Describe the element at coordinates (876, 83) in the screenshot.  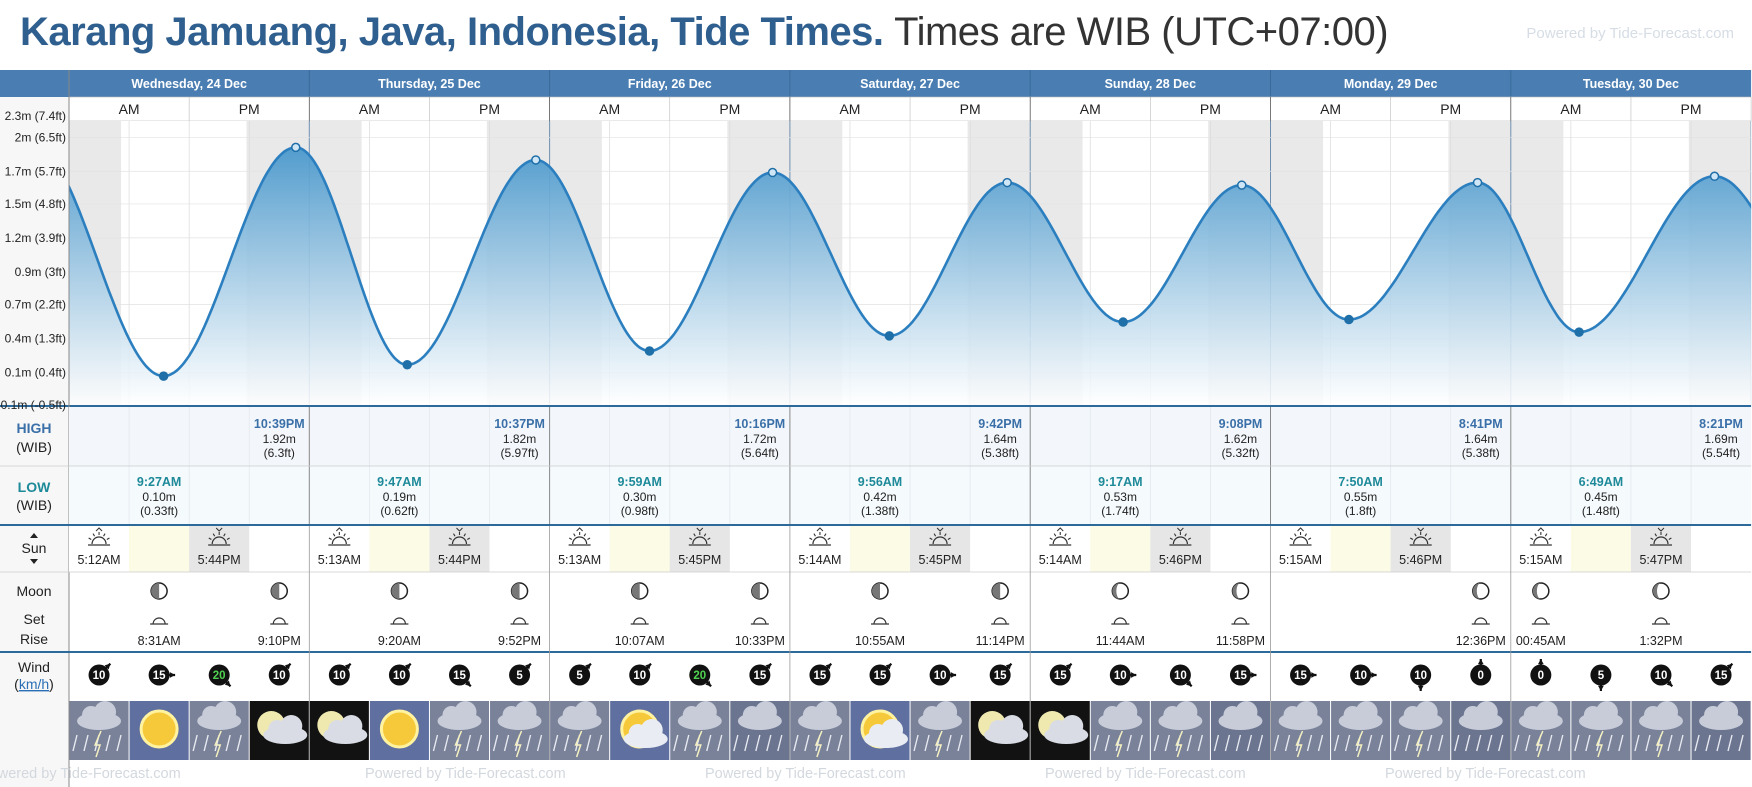
I see `day-header-bar` at that location.